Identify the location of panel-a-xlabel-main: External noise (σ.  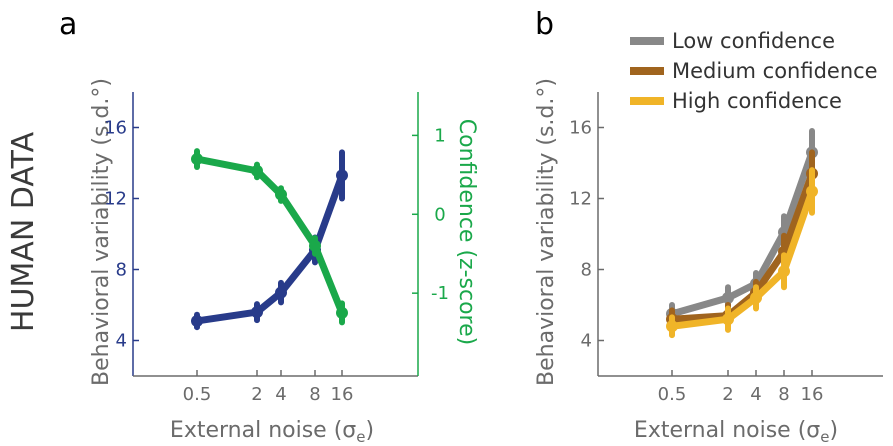
(263, 430).